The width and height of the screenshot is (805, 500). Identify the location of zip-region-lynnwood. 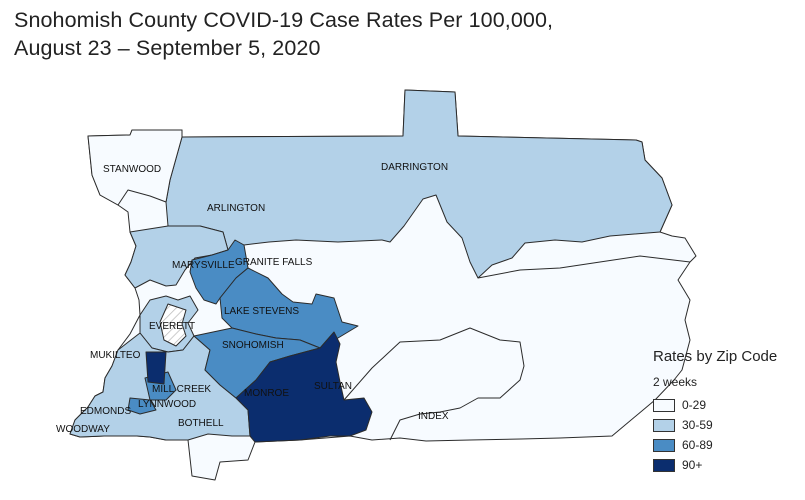
(142, 406).